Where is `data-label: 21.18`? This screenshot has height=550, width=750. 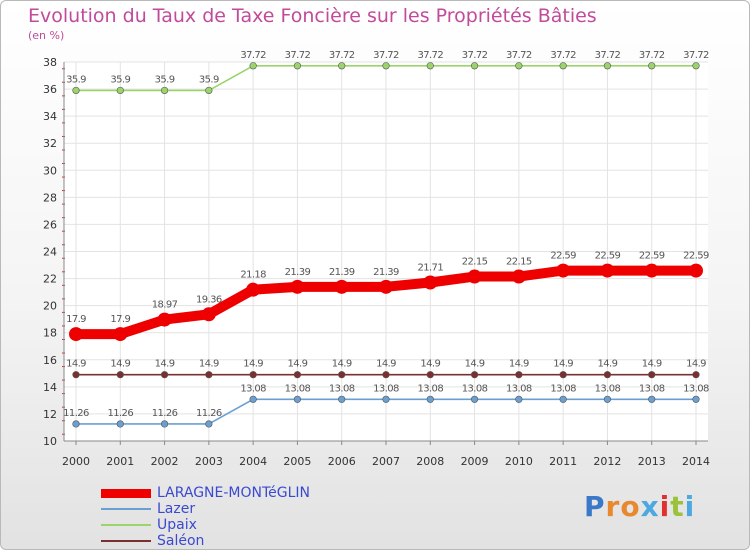 data-label: 21.18 is located at coordinates (253, 275).